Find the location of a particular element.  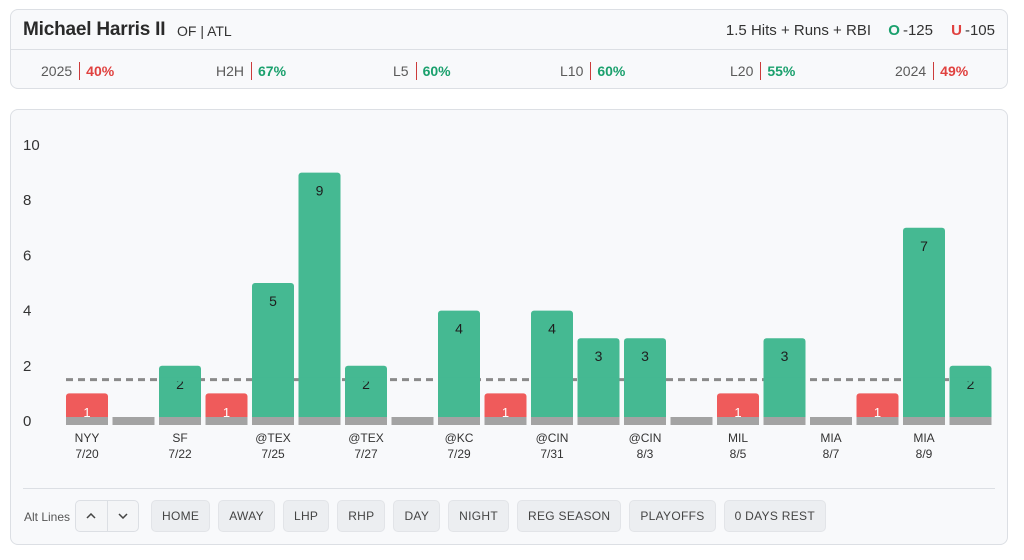

stat-season-2025: 2025 40% is located at coordinates (77, 71).